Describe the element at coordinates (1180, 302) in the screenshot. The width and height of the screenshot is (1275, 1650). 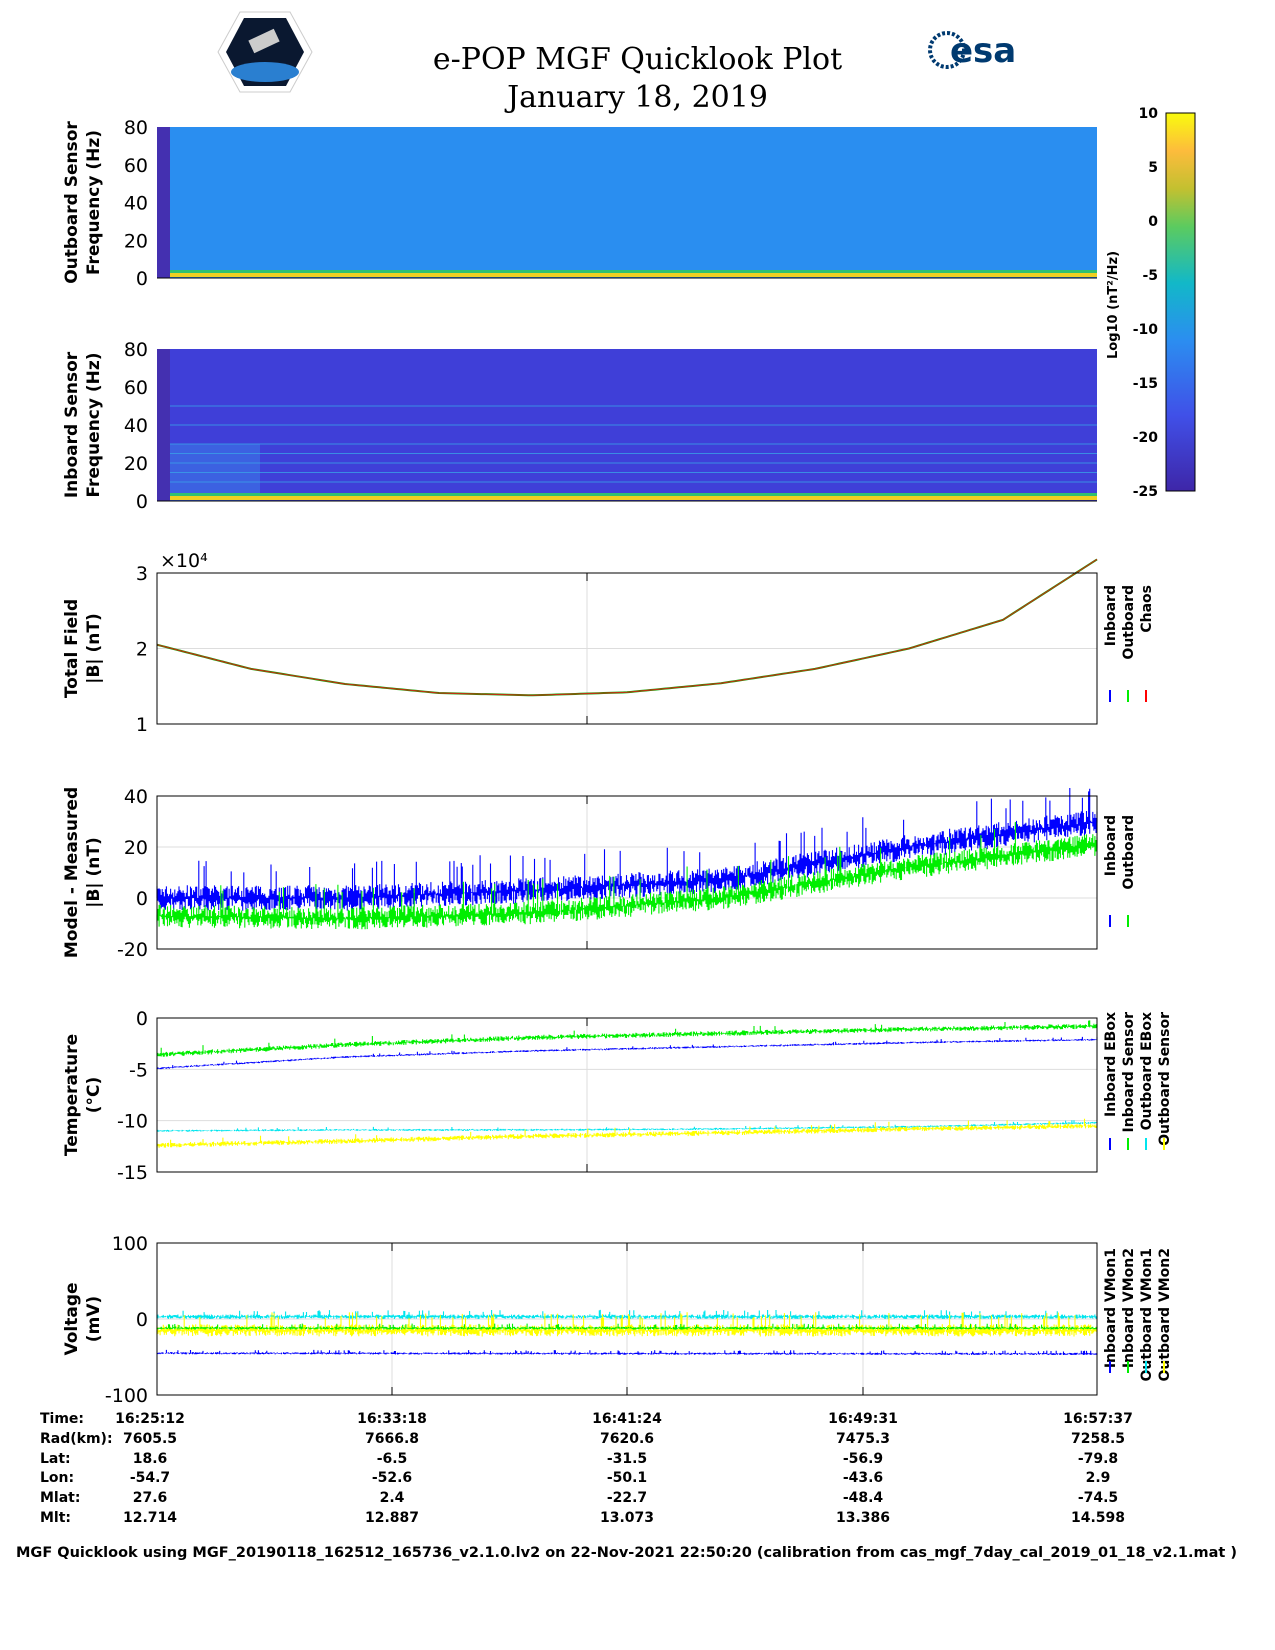
I see `colorbar` at that location.